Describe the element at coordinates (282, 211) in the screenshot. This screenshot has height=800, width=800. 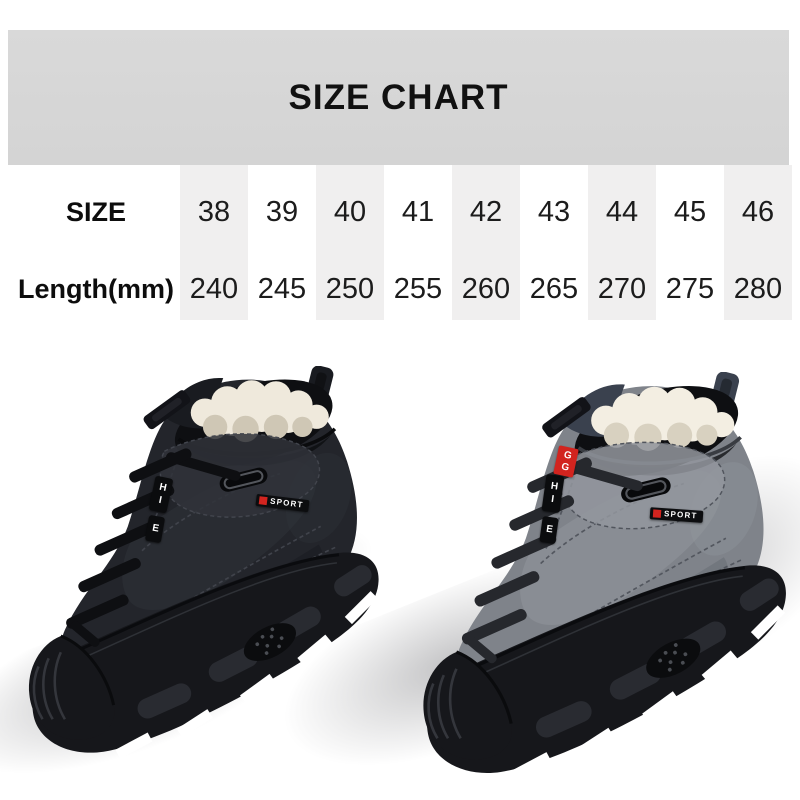
I see `size-value: 39` at that location.